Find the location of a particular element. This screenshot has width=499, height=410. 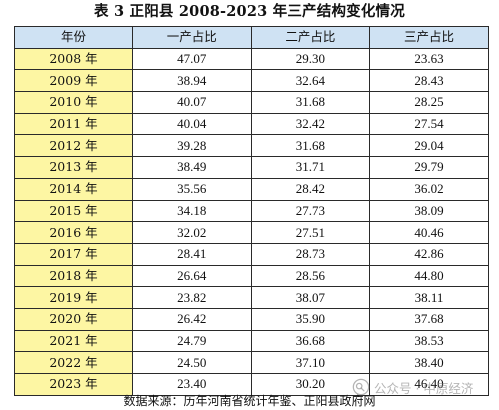

table-row: 2018 年 26.64 28.56 44.80 is located at coordinates (251, 276).